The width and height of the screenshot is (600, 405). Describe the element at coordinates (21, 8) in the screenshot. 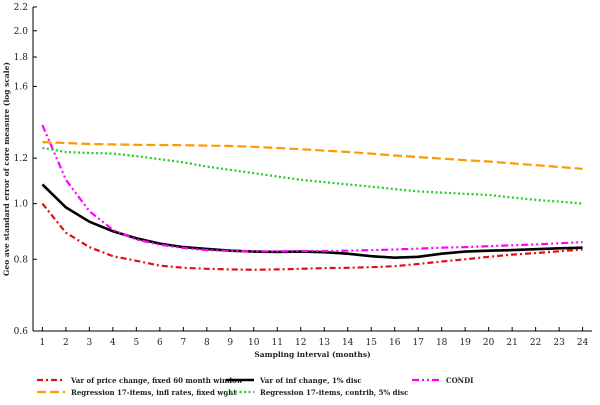

I see `y-tick-label: 2.2` at that location.